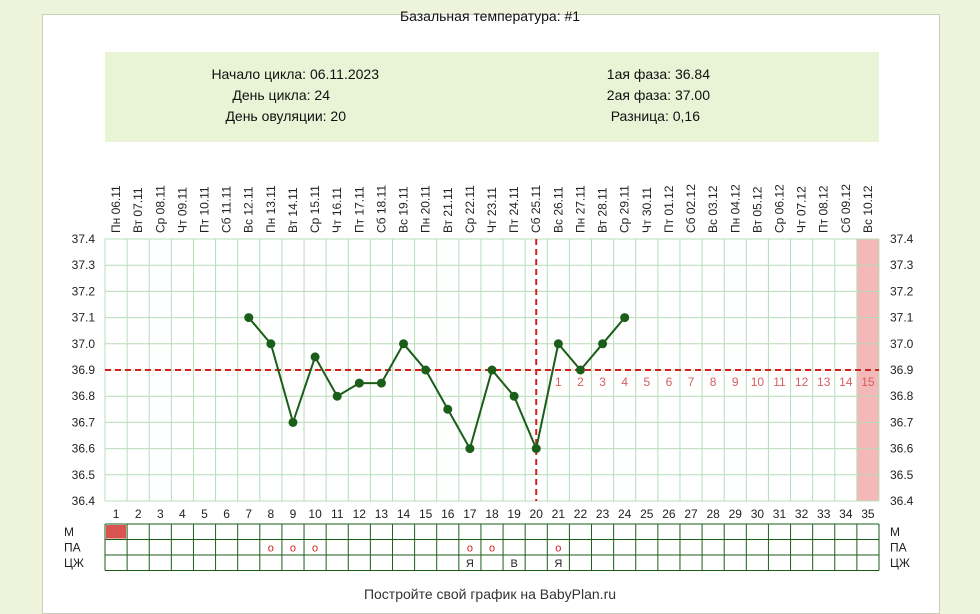 This screenshot has width=980, height=614. I want to click on phase-2: 2ая фаза: 37.00, so click(658, 95).